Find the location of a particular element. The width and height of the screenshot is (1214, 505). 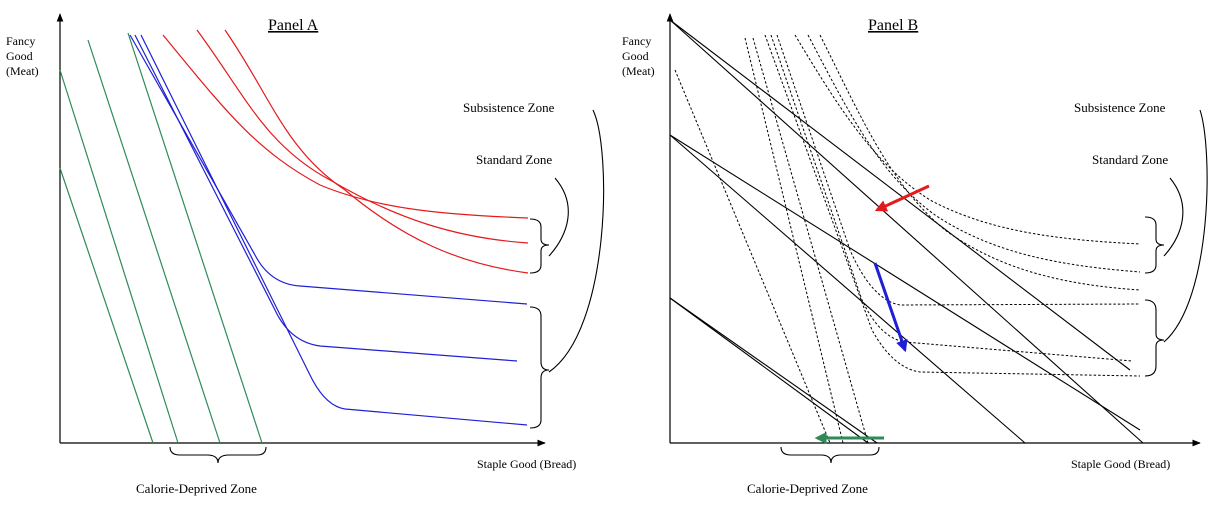

panel-b-y-label-1: Fancy is located at coordinates (636, 41).